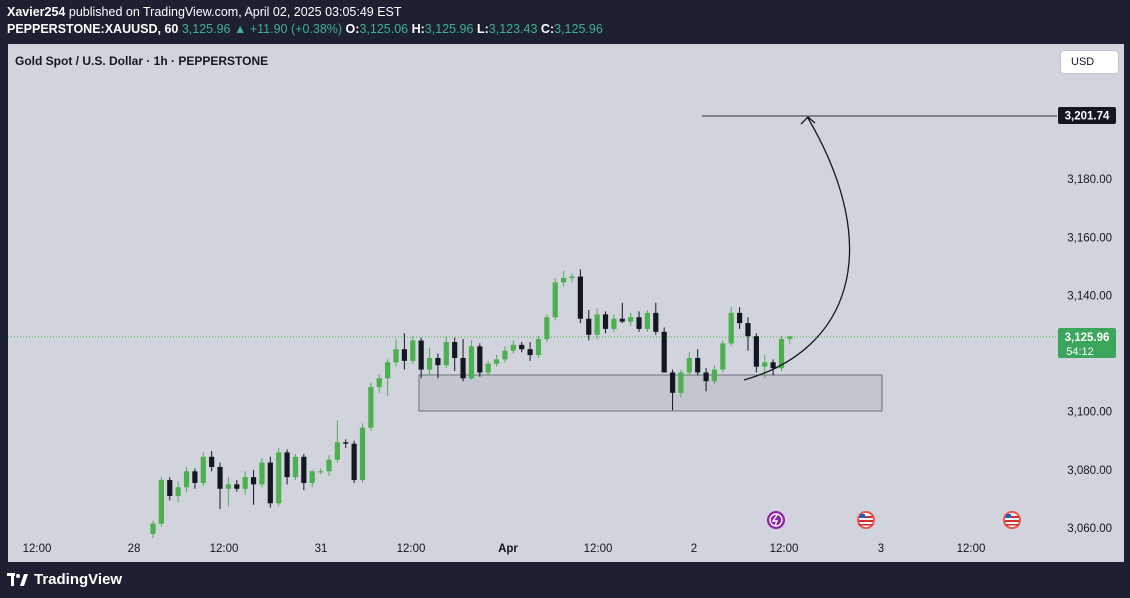  I want to click on time-tick-label: Apr, so click(508, 549).